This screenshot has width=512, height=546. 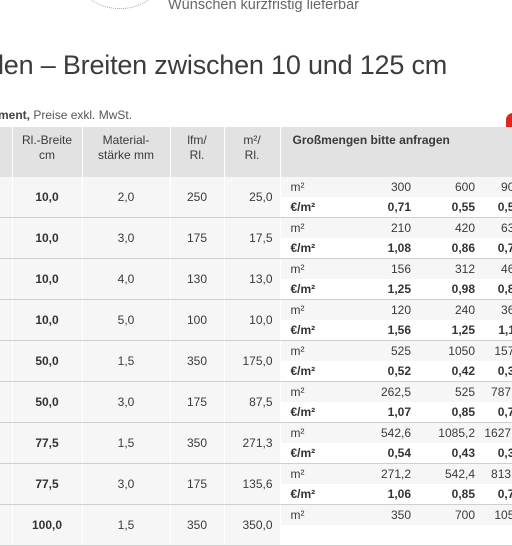 What do you see at coordinates (252, 484) in the screenshot?
I see `cell-m2: 135,6` at bounding box center [252, 484].